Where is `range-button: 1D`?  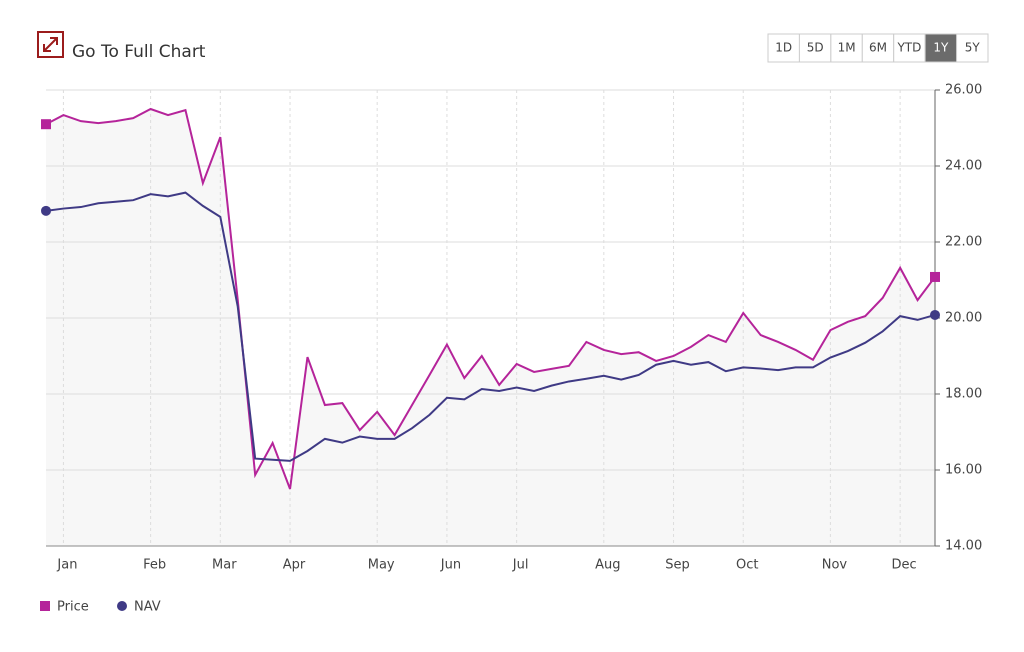 range-button: 1D is located at coordinates (783, 48).